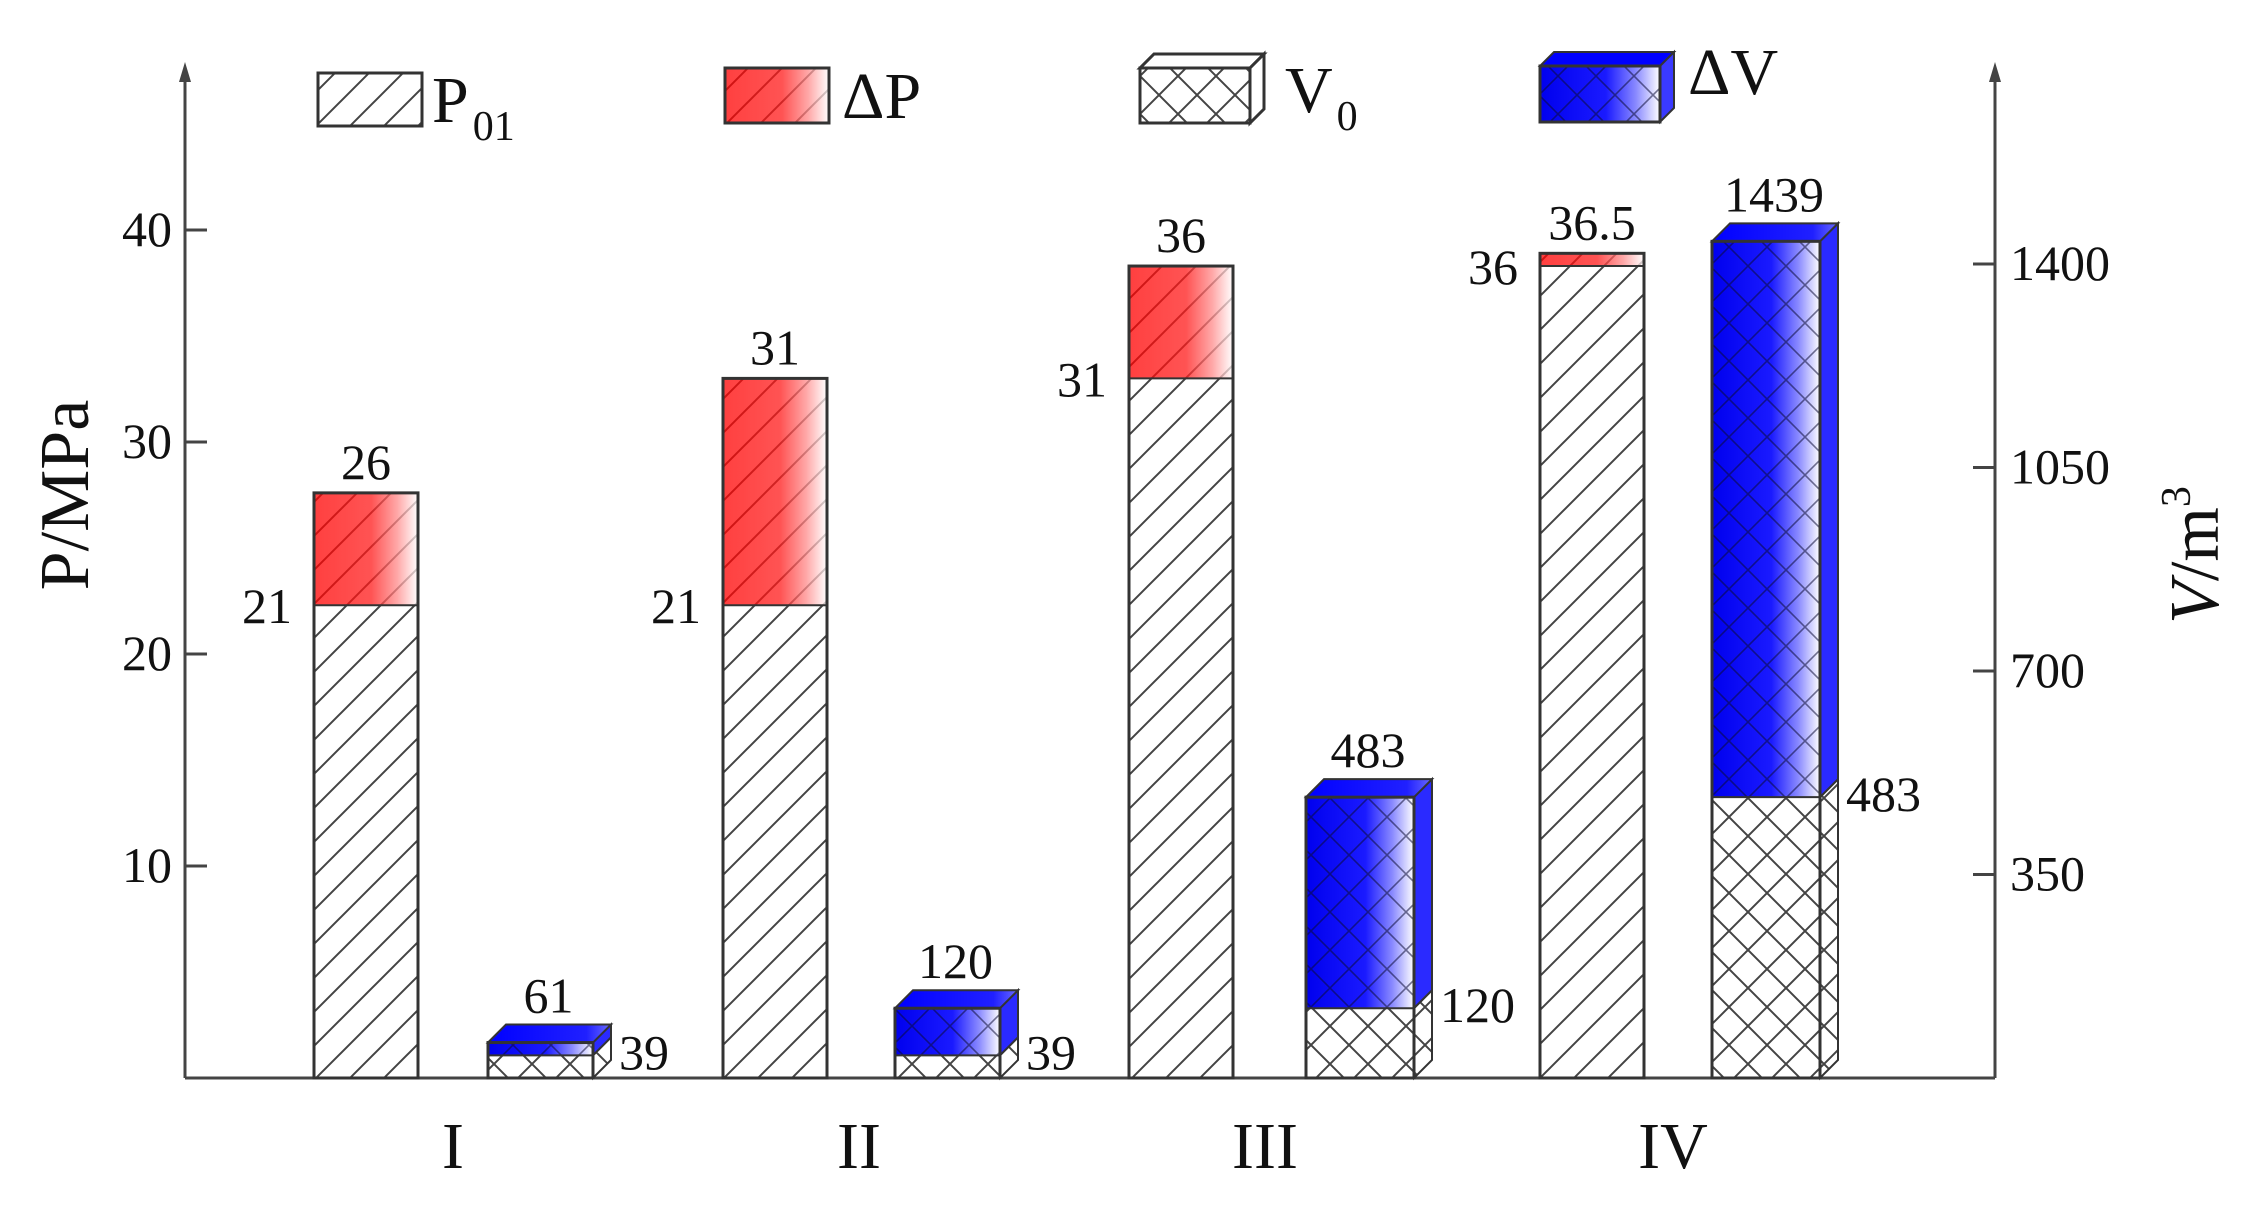 The height and width of the screenshot is (1208, 2251). Describe the element at coordinates (2195, 599) in the screenshot. I see `right-axis-label-italic: V` at that location.